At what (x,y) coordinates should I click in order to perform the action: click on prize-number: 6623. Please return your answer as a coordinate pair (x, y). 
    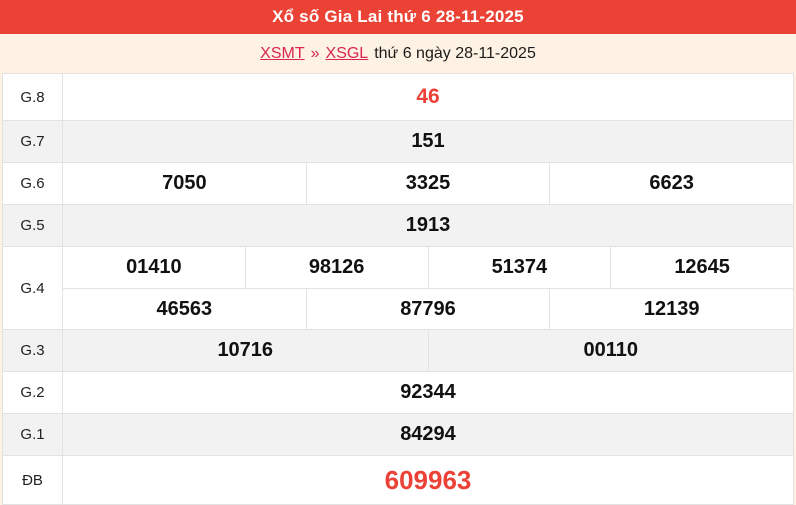
    Looking at the image, I should click on (671, 183).